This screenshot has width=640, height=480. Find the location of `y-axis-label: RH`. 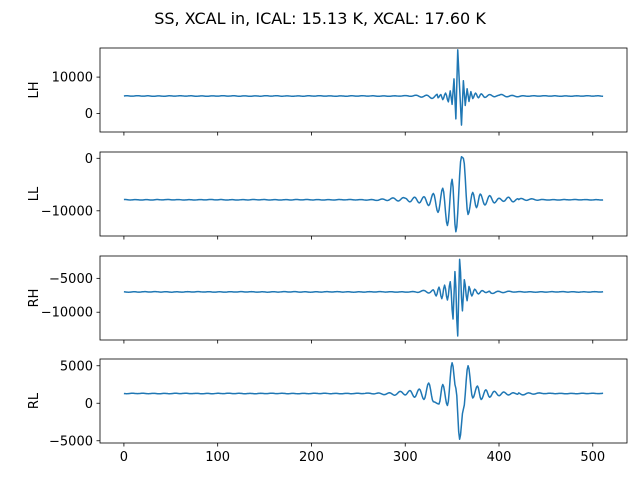

y-axis-label: RH is located at coordinates (34, 298).